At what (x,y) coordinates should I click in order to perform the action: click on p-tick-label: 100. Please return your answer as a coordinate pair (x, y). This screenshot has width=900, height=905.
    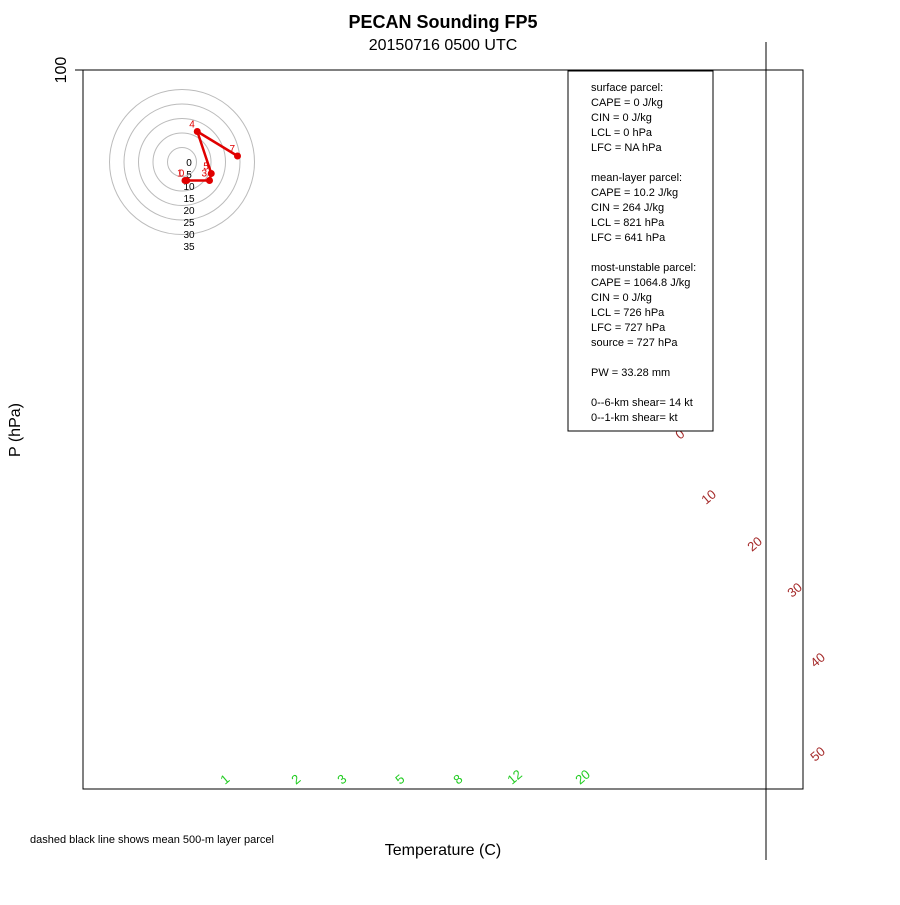
    Looking at the image, I should click on (61, 70).